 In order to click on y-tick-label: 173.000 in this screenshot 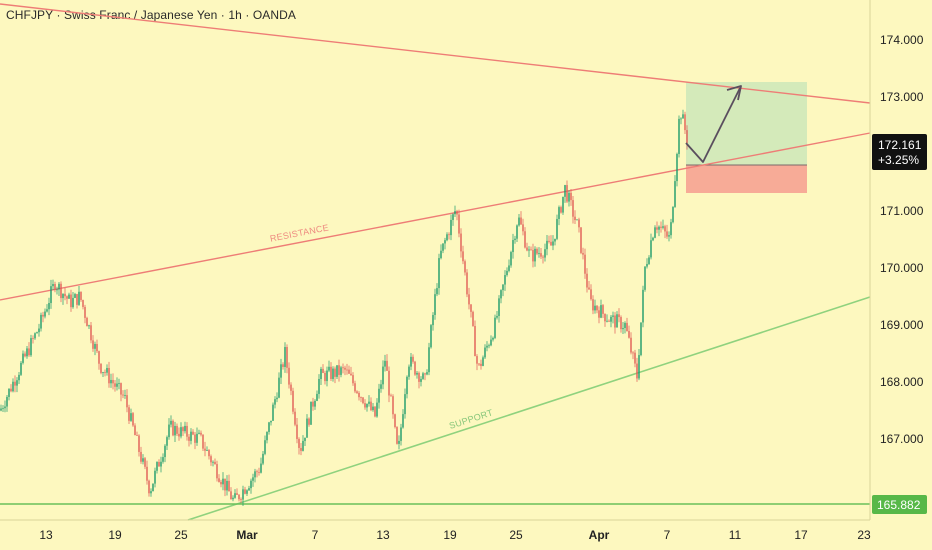, I will do `click(902, 97)`.